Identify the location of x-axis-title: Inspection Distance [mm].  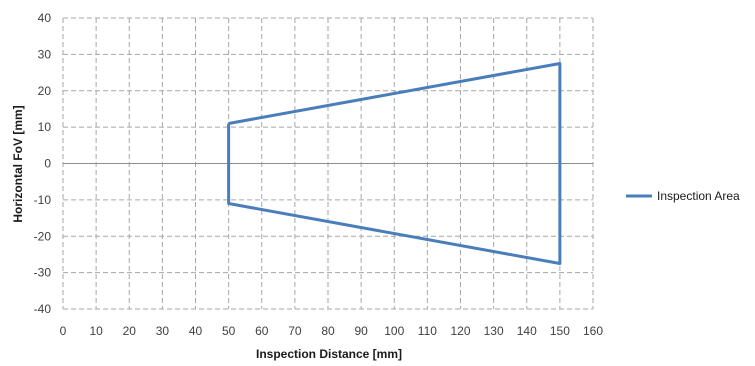
(329, 354).